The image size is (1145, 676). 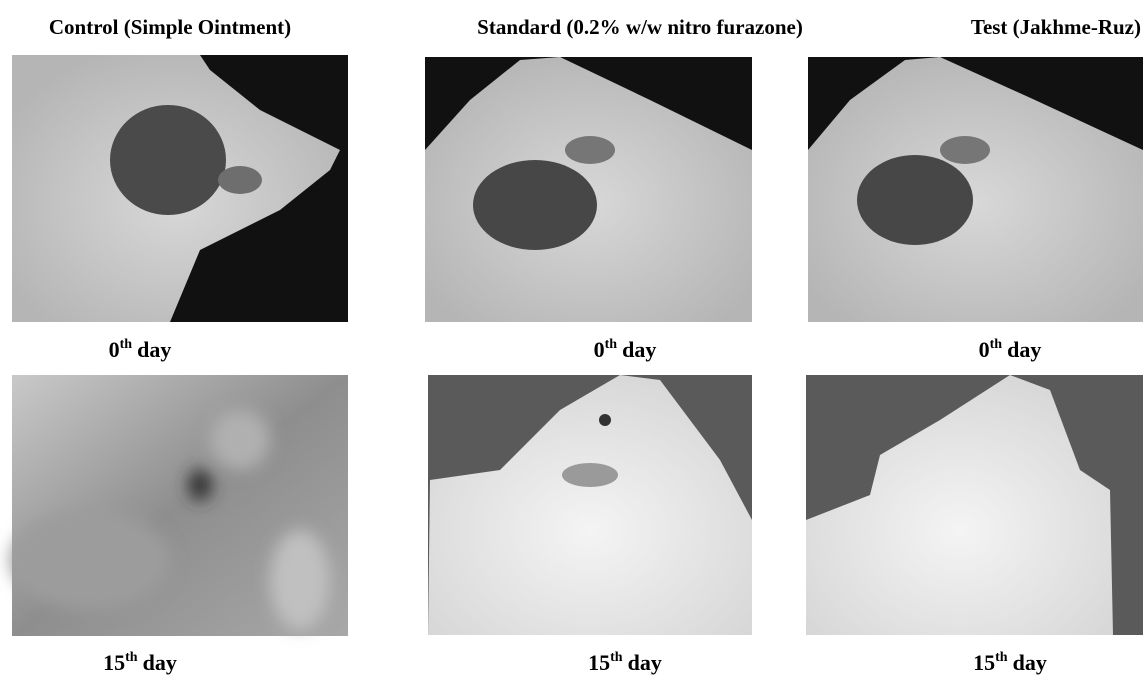 I want to click on column-title: Control (Simple Ointment), so click(x=170, y=27).